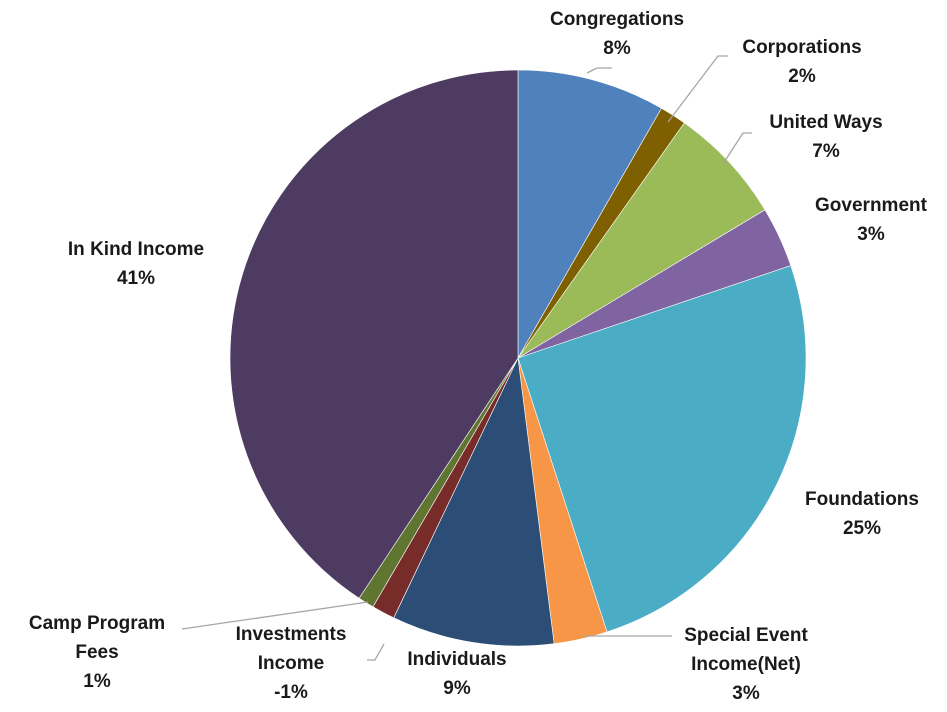  I want to click on pie-slice-individuals, so click(474, 501).